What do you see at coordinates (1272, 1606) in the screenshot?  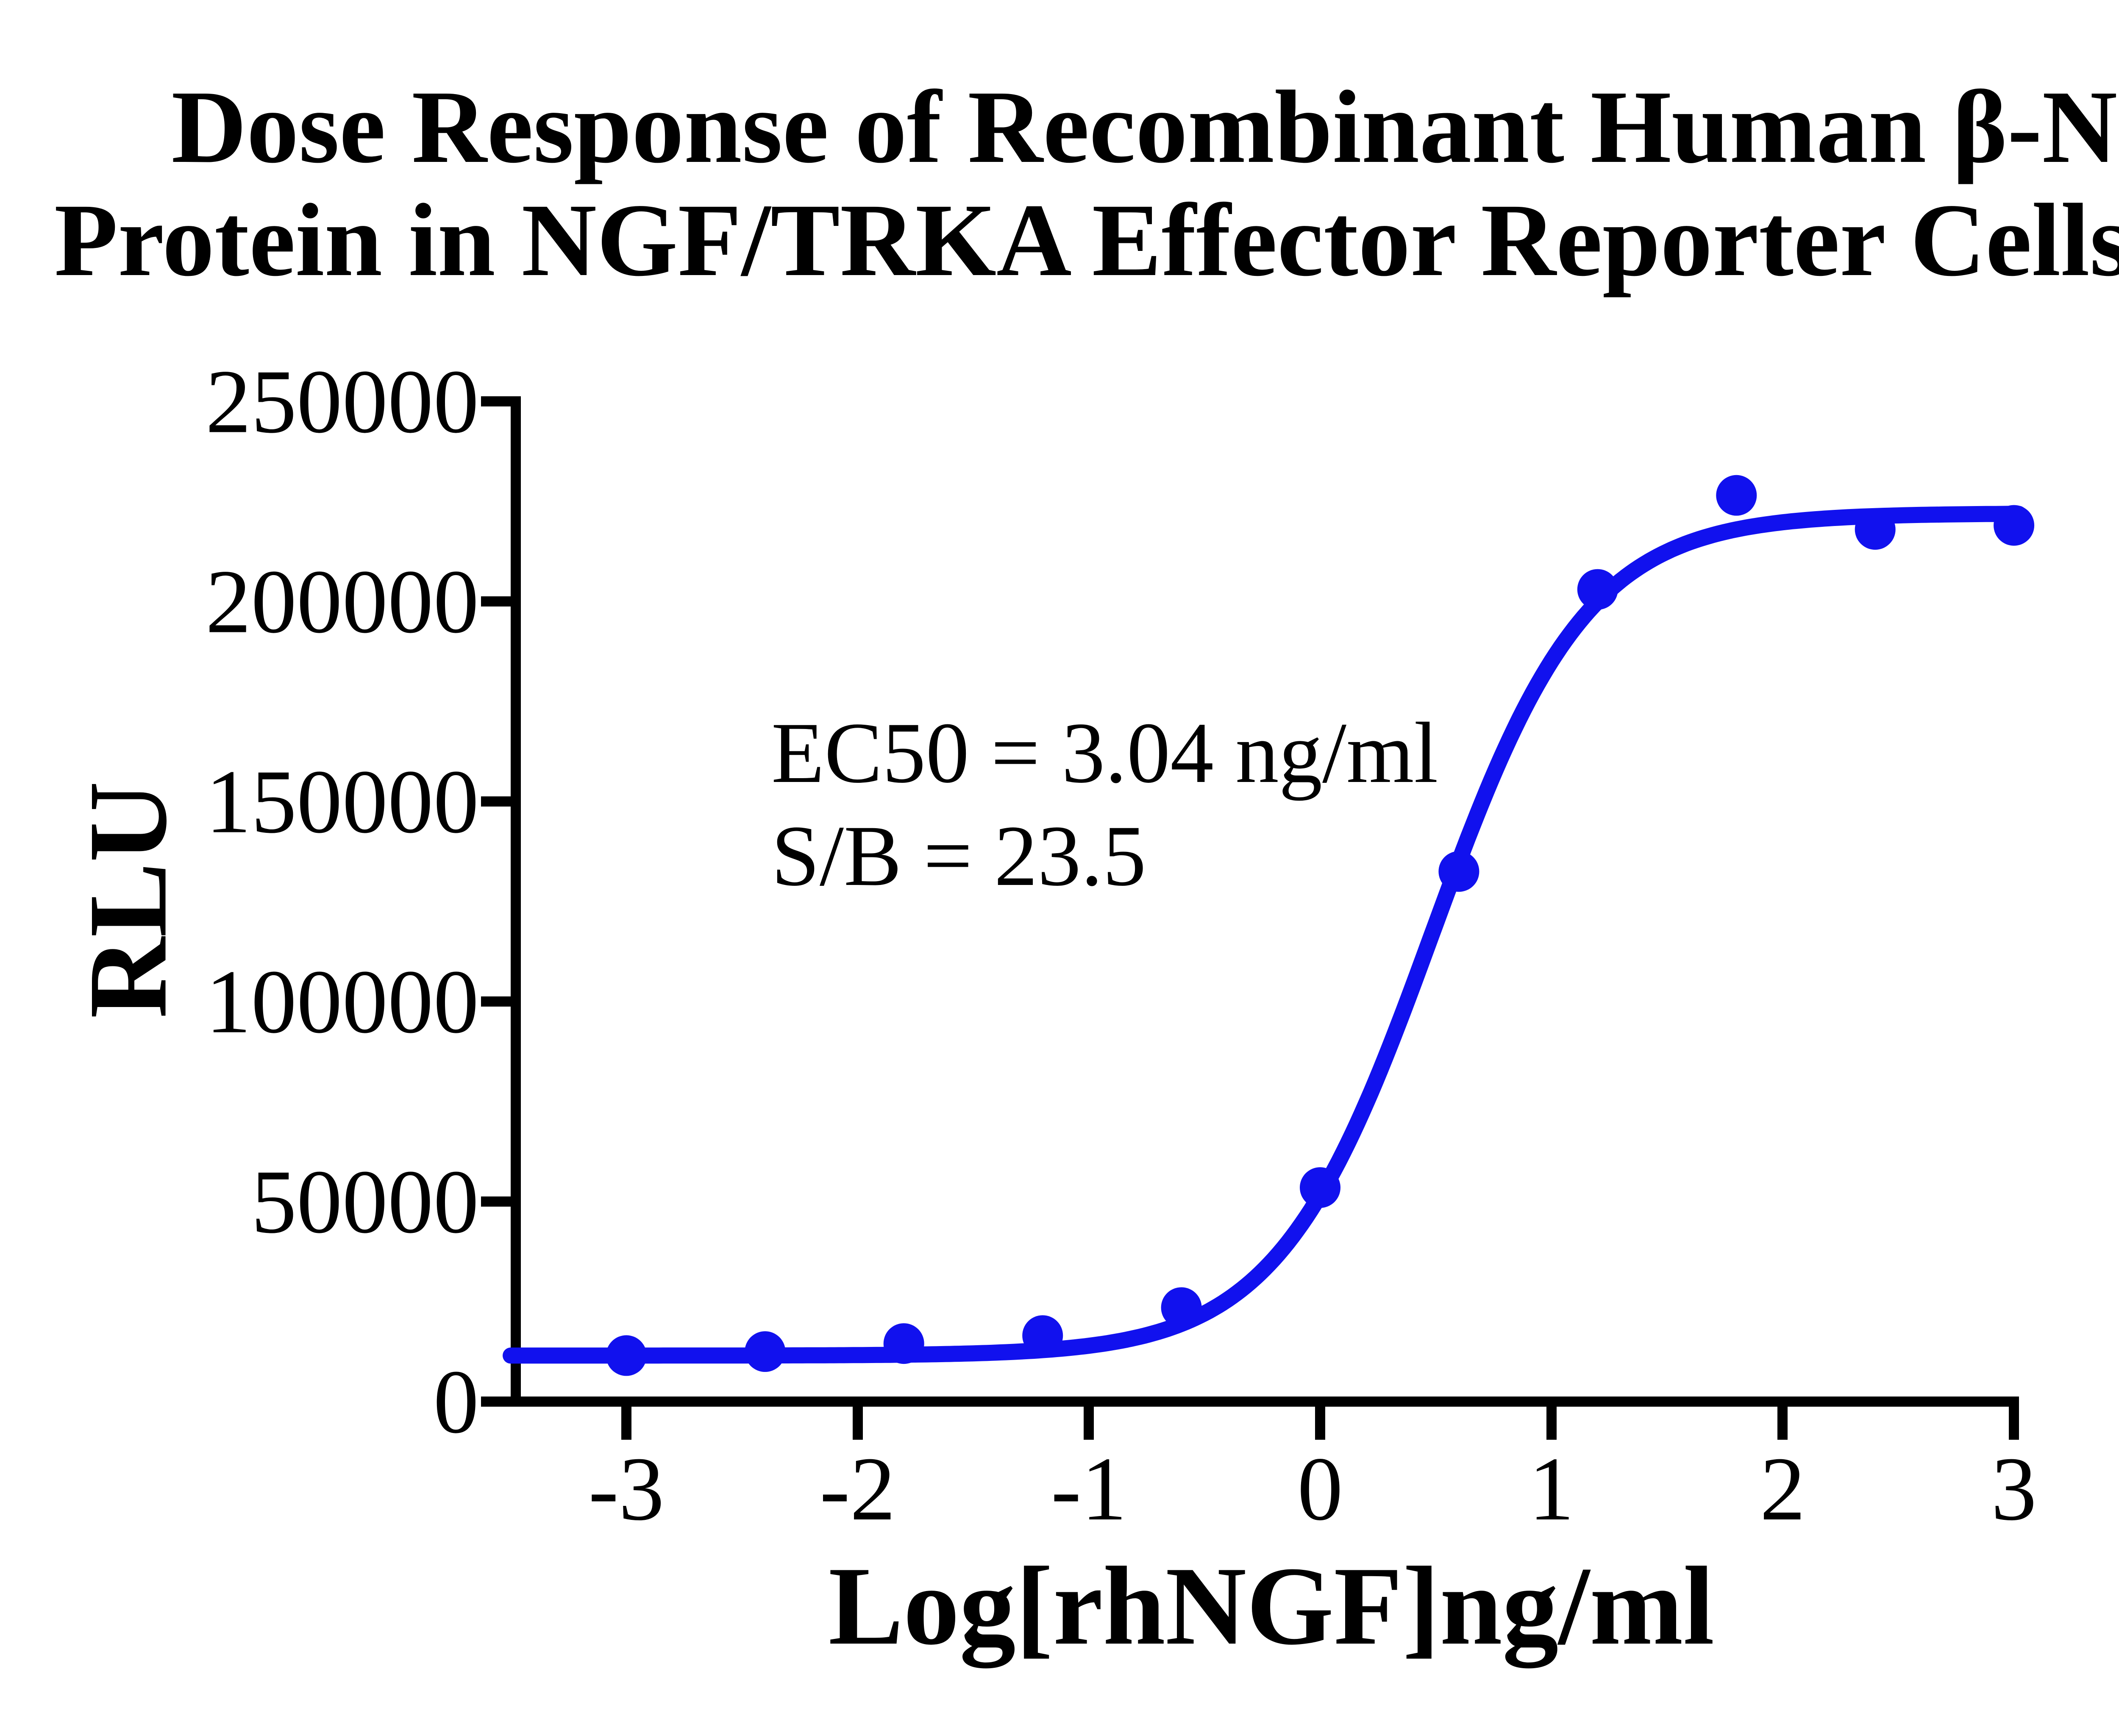 I see `x-axis-title: Log[rhNGF]ng/ml` at bounding box center [1272, 1606].